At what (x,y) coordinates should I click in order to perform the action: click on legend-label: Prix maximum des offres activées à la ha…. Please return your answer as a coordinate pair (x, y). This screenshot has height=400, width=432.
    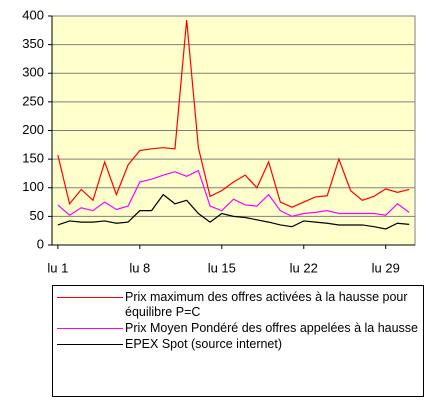
    Looking at the image, I should click on (266, 304).